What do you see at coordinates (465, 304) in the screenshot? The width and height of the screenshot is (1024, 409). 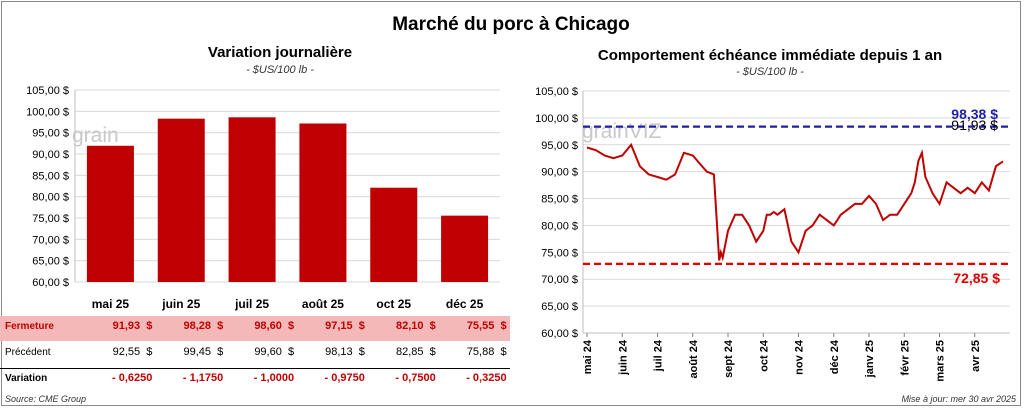 I see `bar-xtick-label: déc 25` at bounding box center [465, 304].